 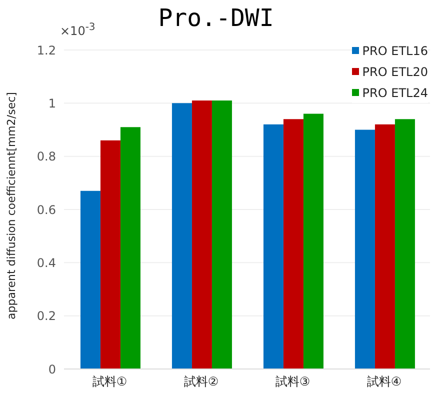 What do you see at coordinates (394, 93) in the screenshot?
I see `legend-label: PRO ETL24` at bounding box center [394, 93].